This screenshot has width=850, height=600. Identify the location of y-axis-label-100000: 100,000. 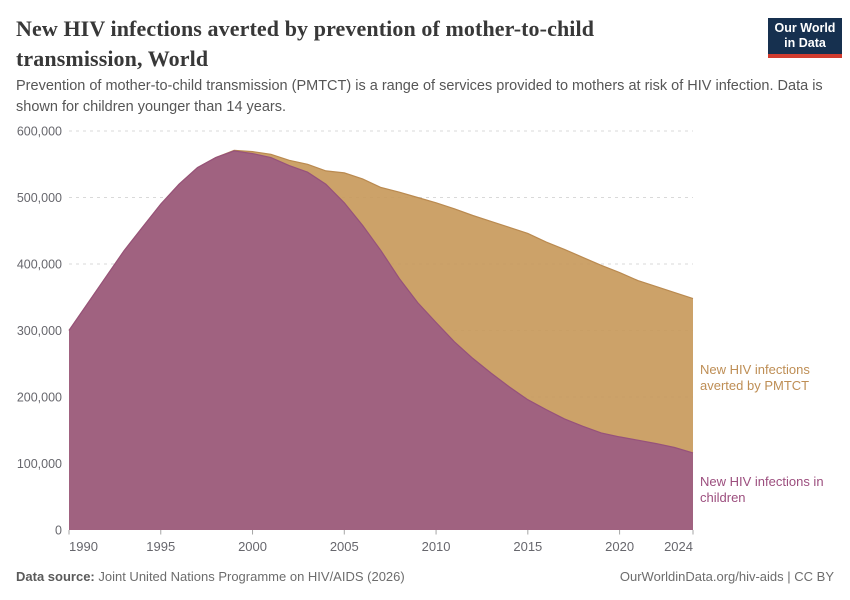
(39, 464).